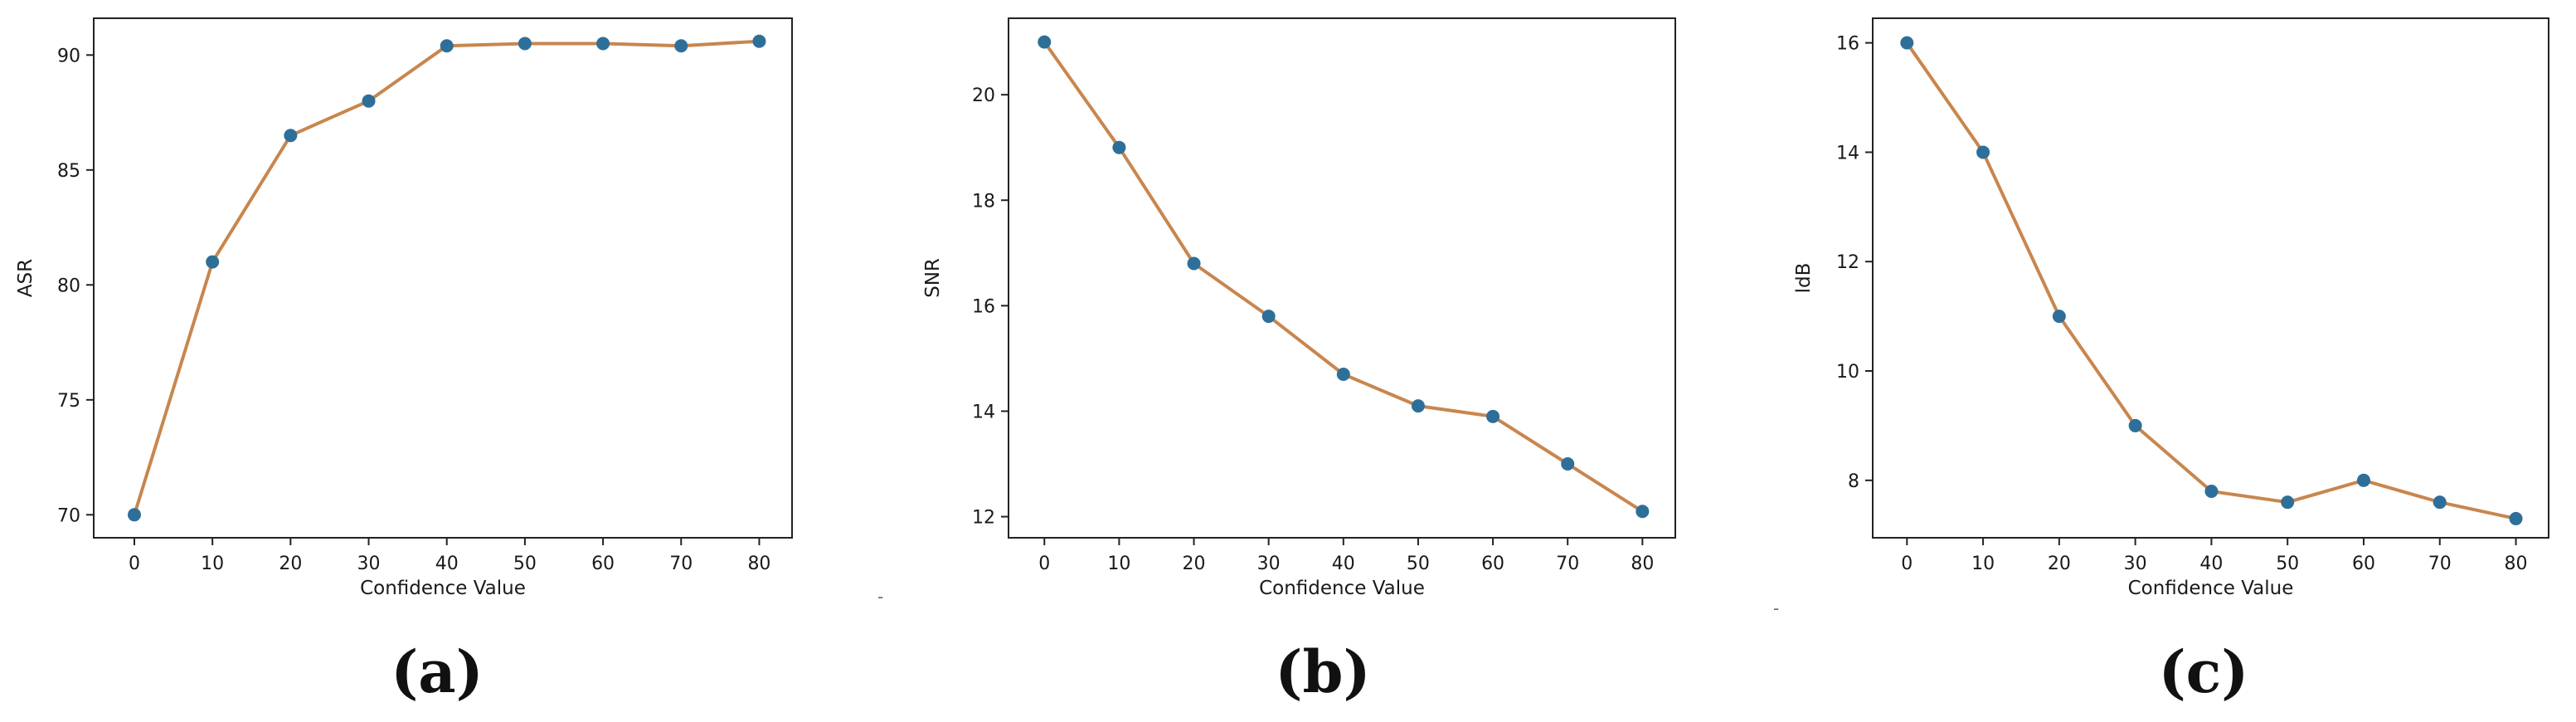 The width and height of the screenshot is (2576, 722). Describe the element at coordinates (759, 564) in the screenshot. I see `chart-a-x-tick-label: 80` at that location.